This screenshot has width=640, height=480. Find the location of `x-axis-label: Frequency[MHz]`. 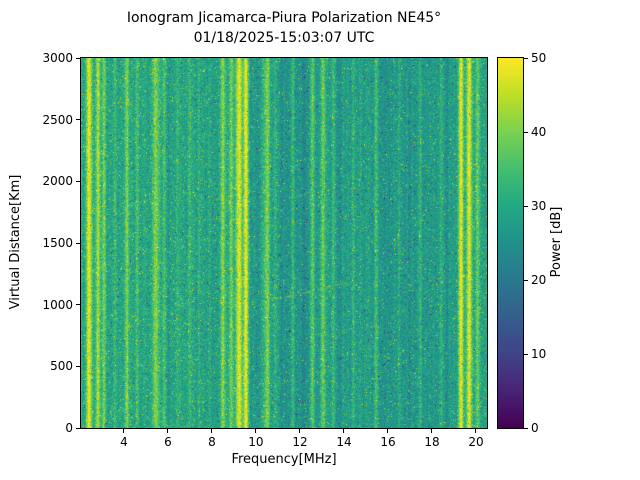

x-axis-label: Frequency[MHz] is located at coordinates (284, 459).